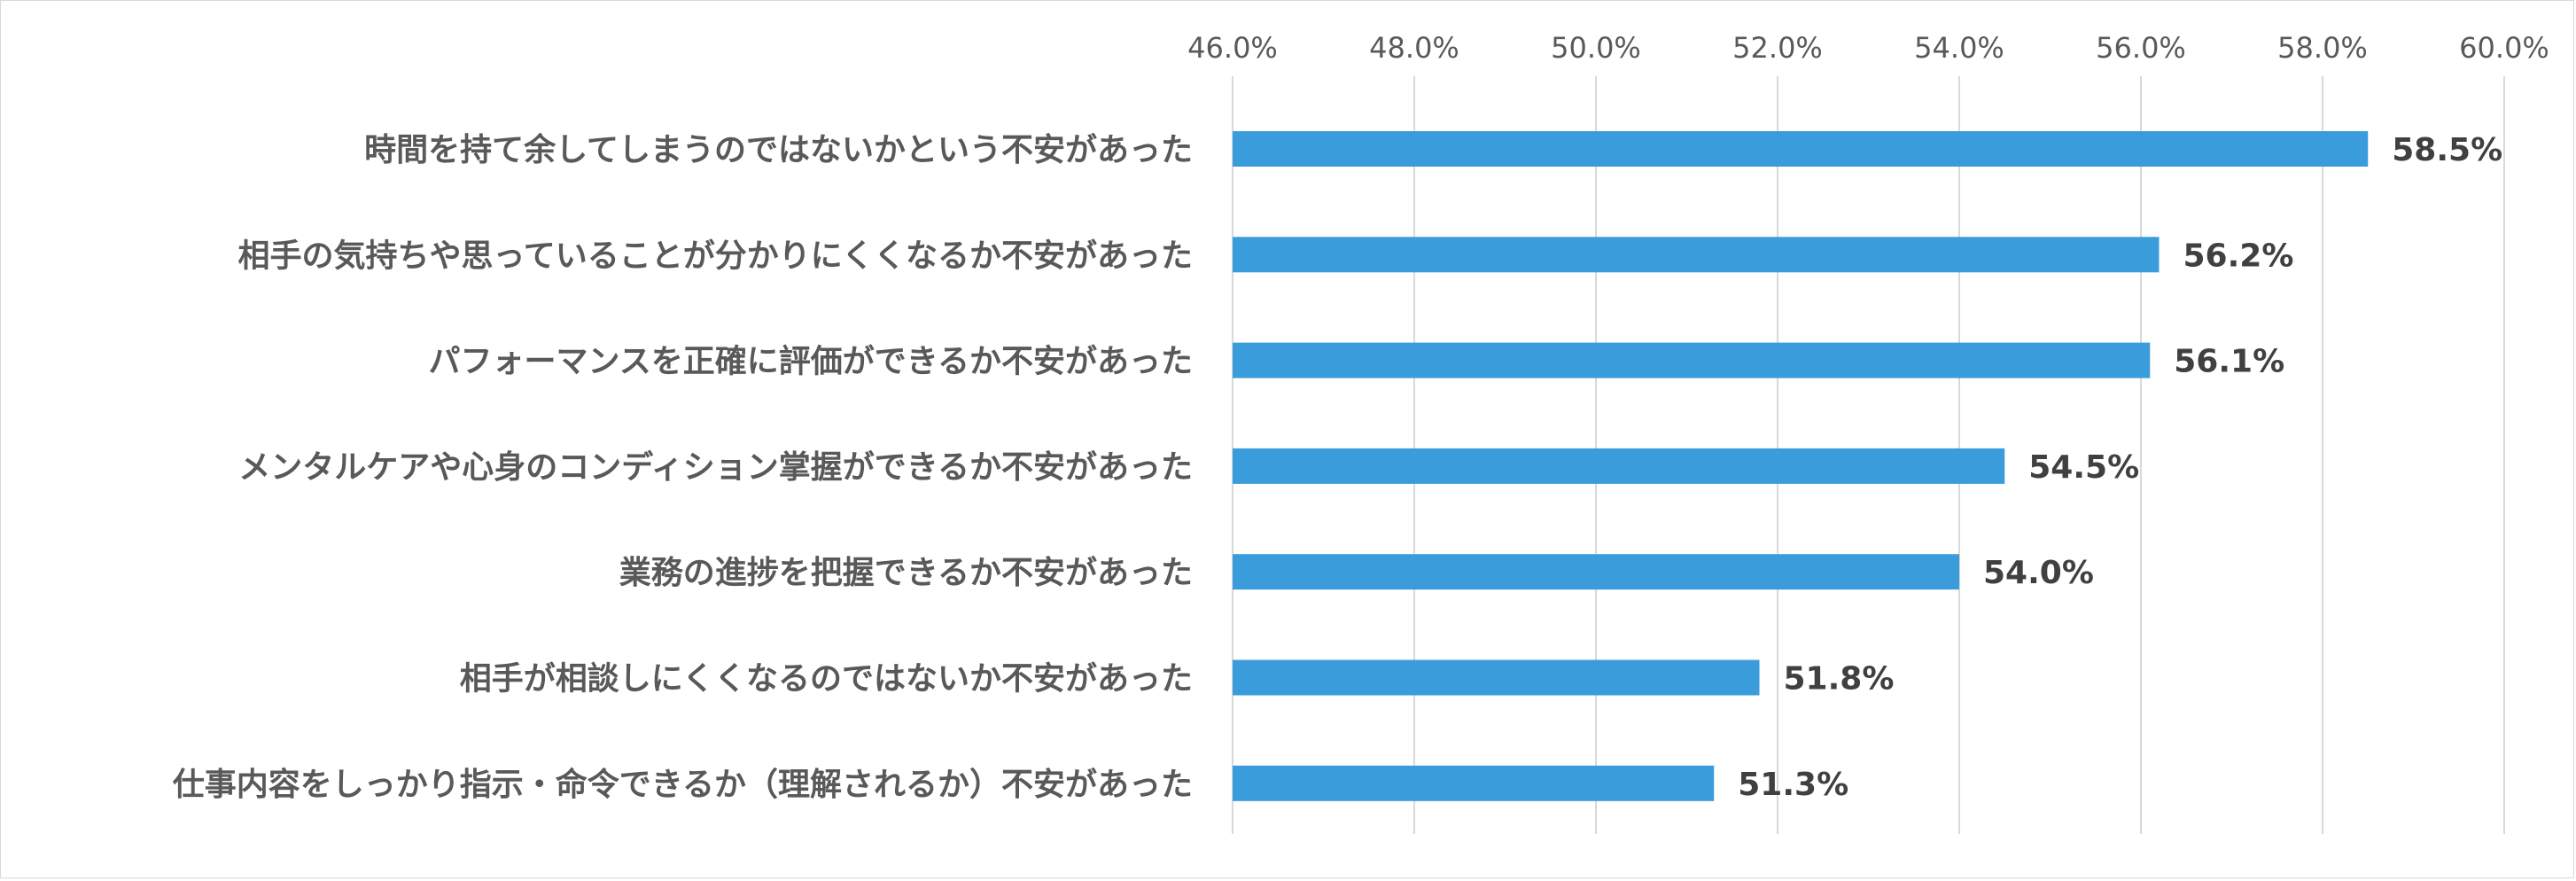  I want to click on data-label: 54.5%, so click(2084, 467).